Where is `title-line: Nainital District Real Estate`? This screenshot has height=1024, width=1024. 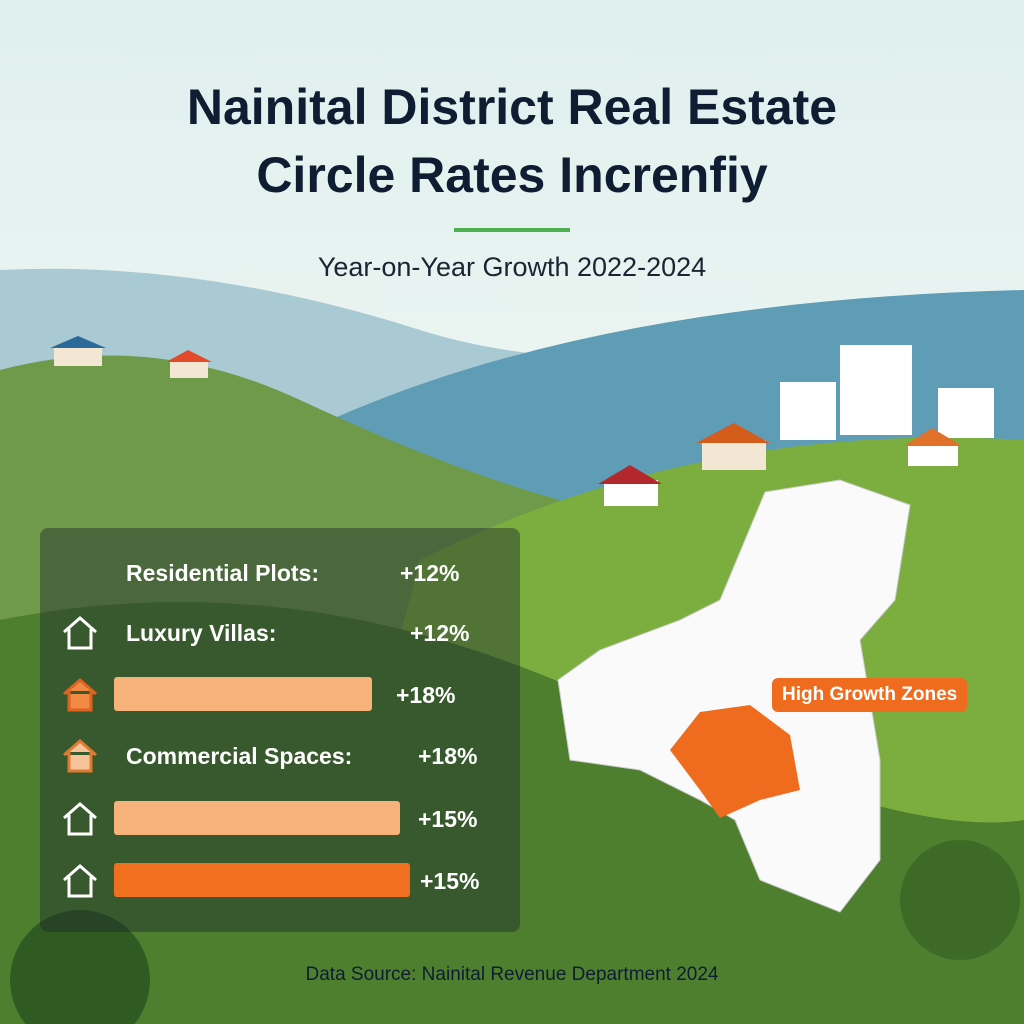
title-line: Nainital District Real Estate is located at coordinates (512, 107).